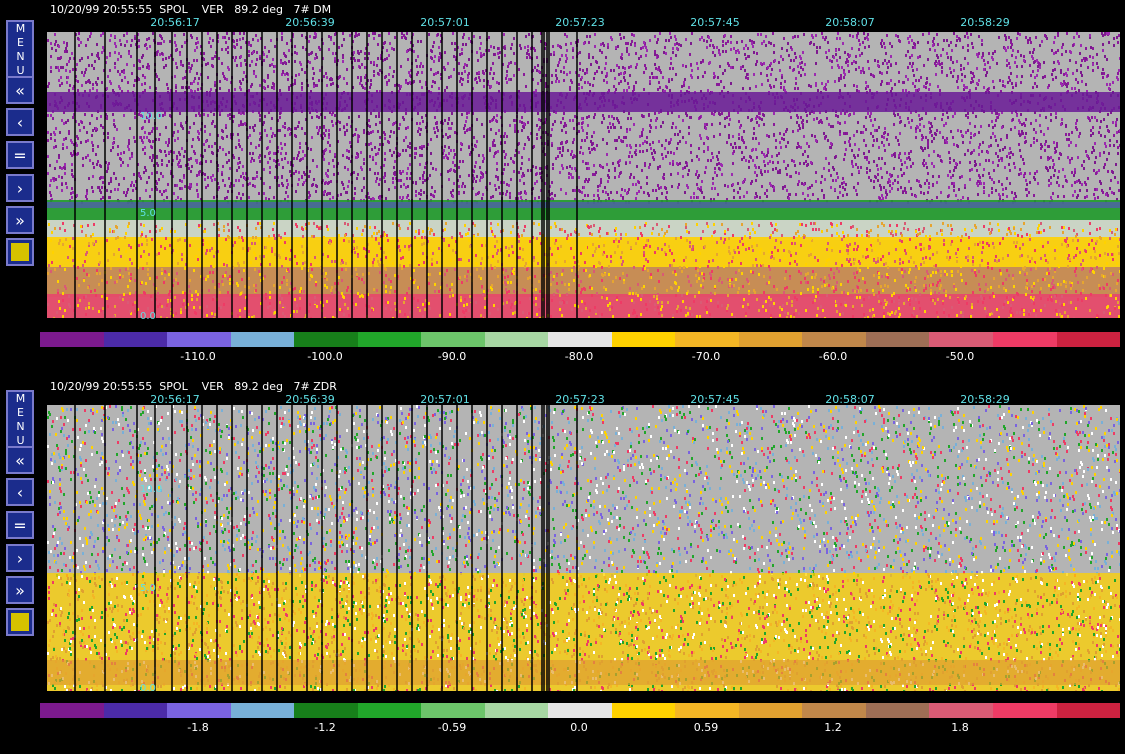  What do you see at coordinates (706, 356) in the screenshot?
I see `colorbar-label: -70.0` at bounding box center [706, 356].